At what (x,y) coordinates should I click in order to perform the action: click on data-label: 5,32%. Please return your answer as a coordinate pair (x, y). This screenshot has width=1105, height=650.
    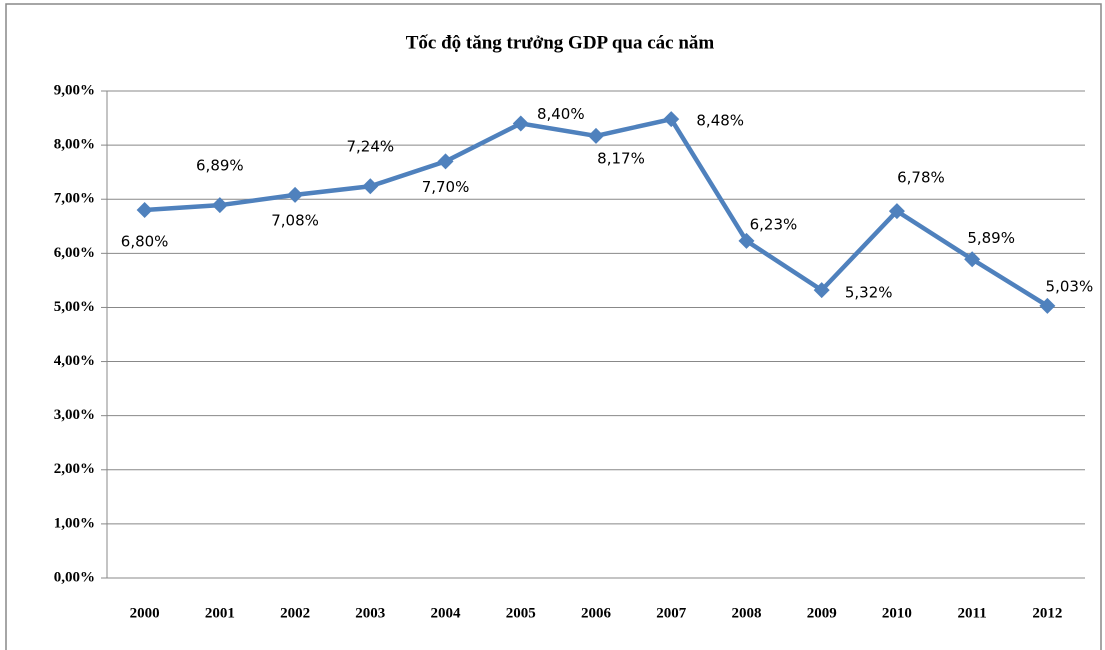
    Looking at the image, I should click on (869, 293).